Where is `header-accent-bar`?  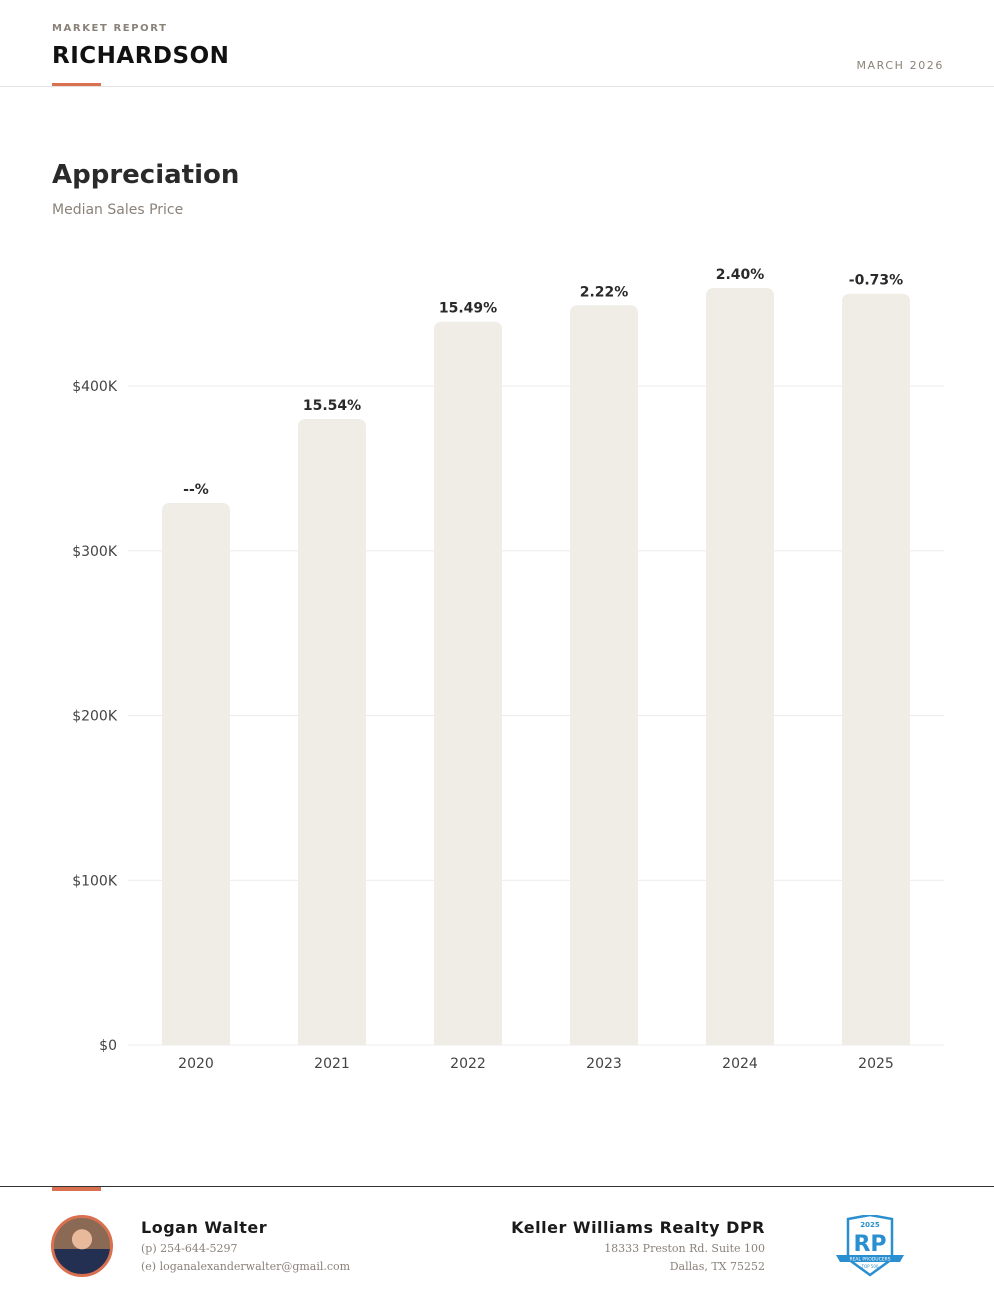
header-accent-bar is located at coordinates (76, 85).